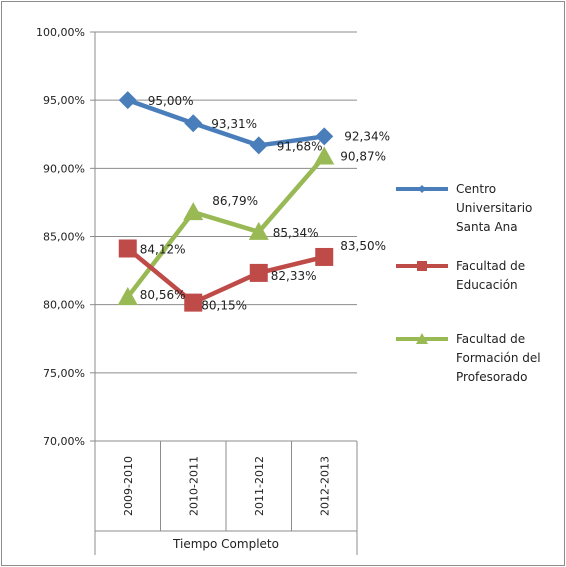  I want to click on data-label: 90,87%, so click(363, 156).